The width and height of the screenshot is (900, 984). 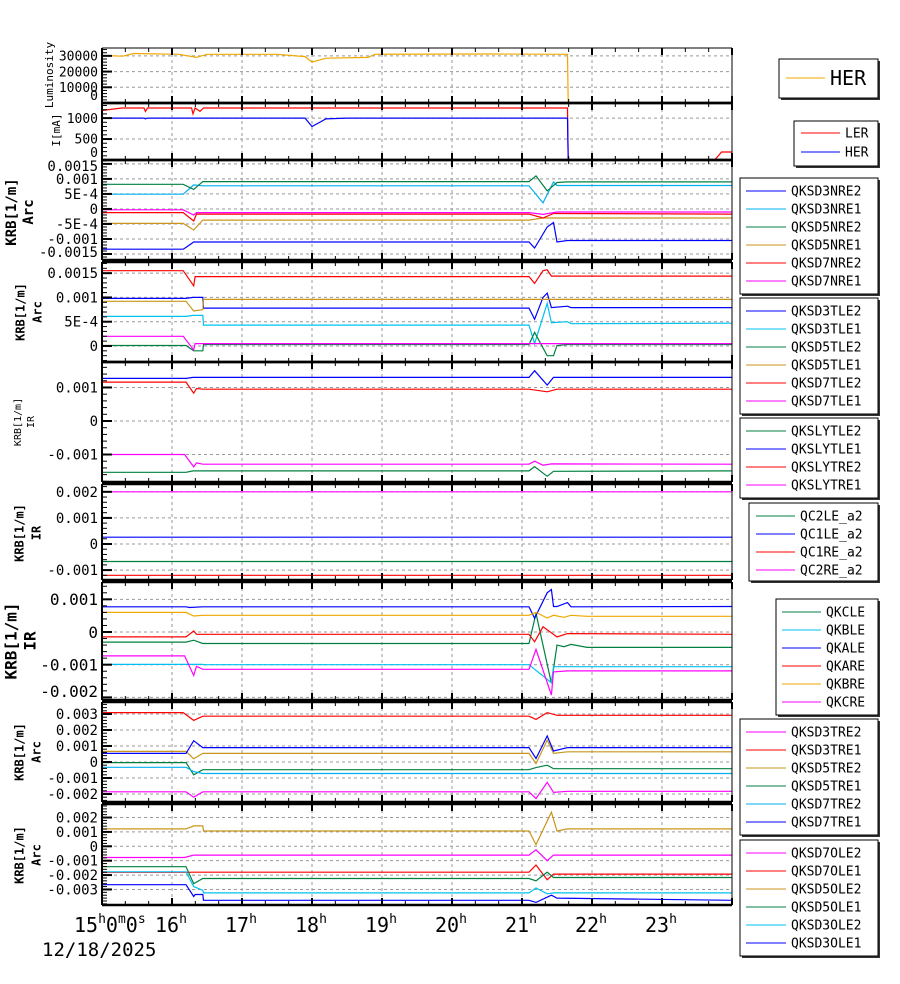 What do you see at coordinates (417, 388) in the screenshot?
I see `series-line-qkslytre2` at bounding box center [417, 388].